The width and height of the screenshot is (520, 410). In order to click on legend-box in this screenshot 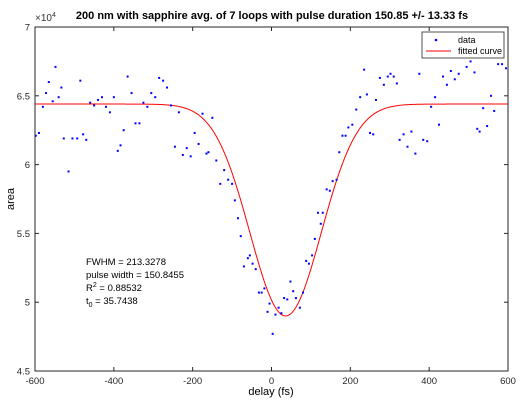, I will do `click(463, 45)`.